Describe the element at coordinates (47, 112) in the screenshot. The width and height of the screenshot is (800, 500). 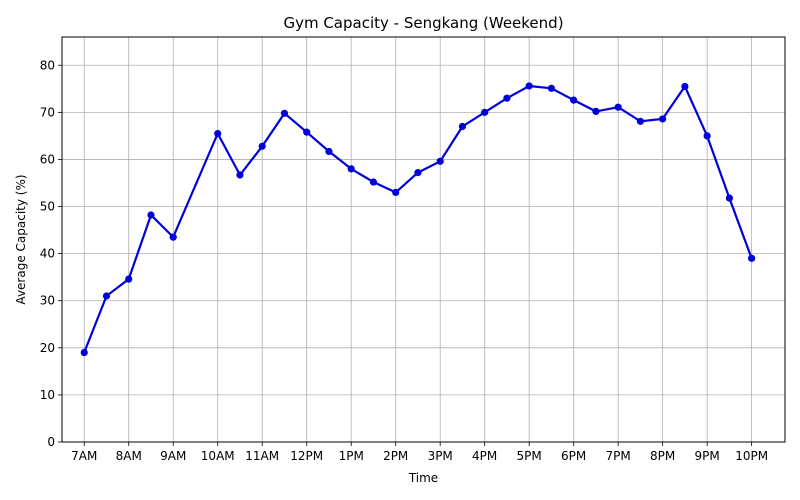
I see `y-tick-label: 70` at that location.